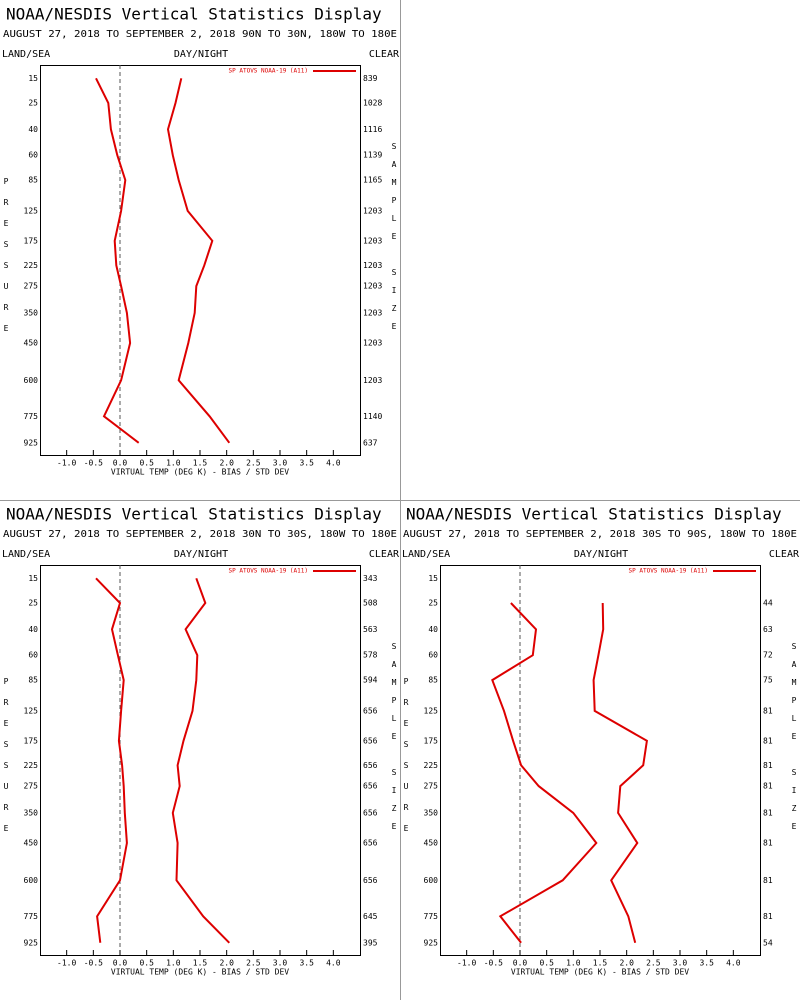  What do you see at coordinates (431, 710) in the screenshot?
I see `y-tick-label: 125` at bounding box center [431, 710].